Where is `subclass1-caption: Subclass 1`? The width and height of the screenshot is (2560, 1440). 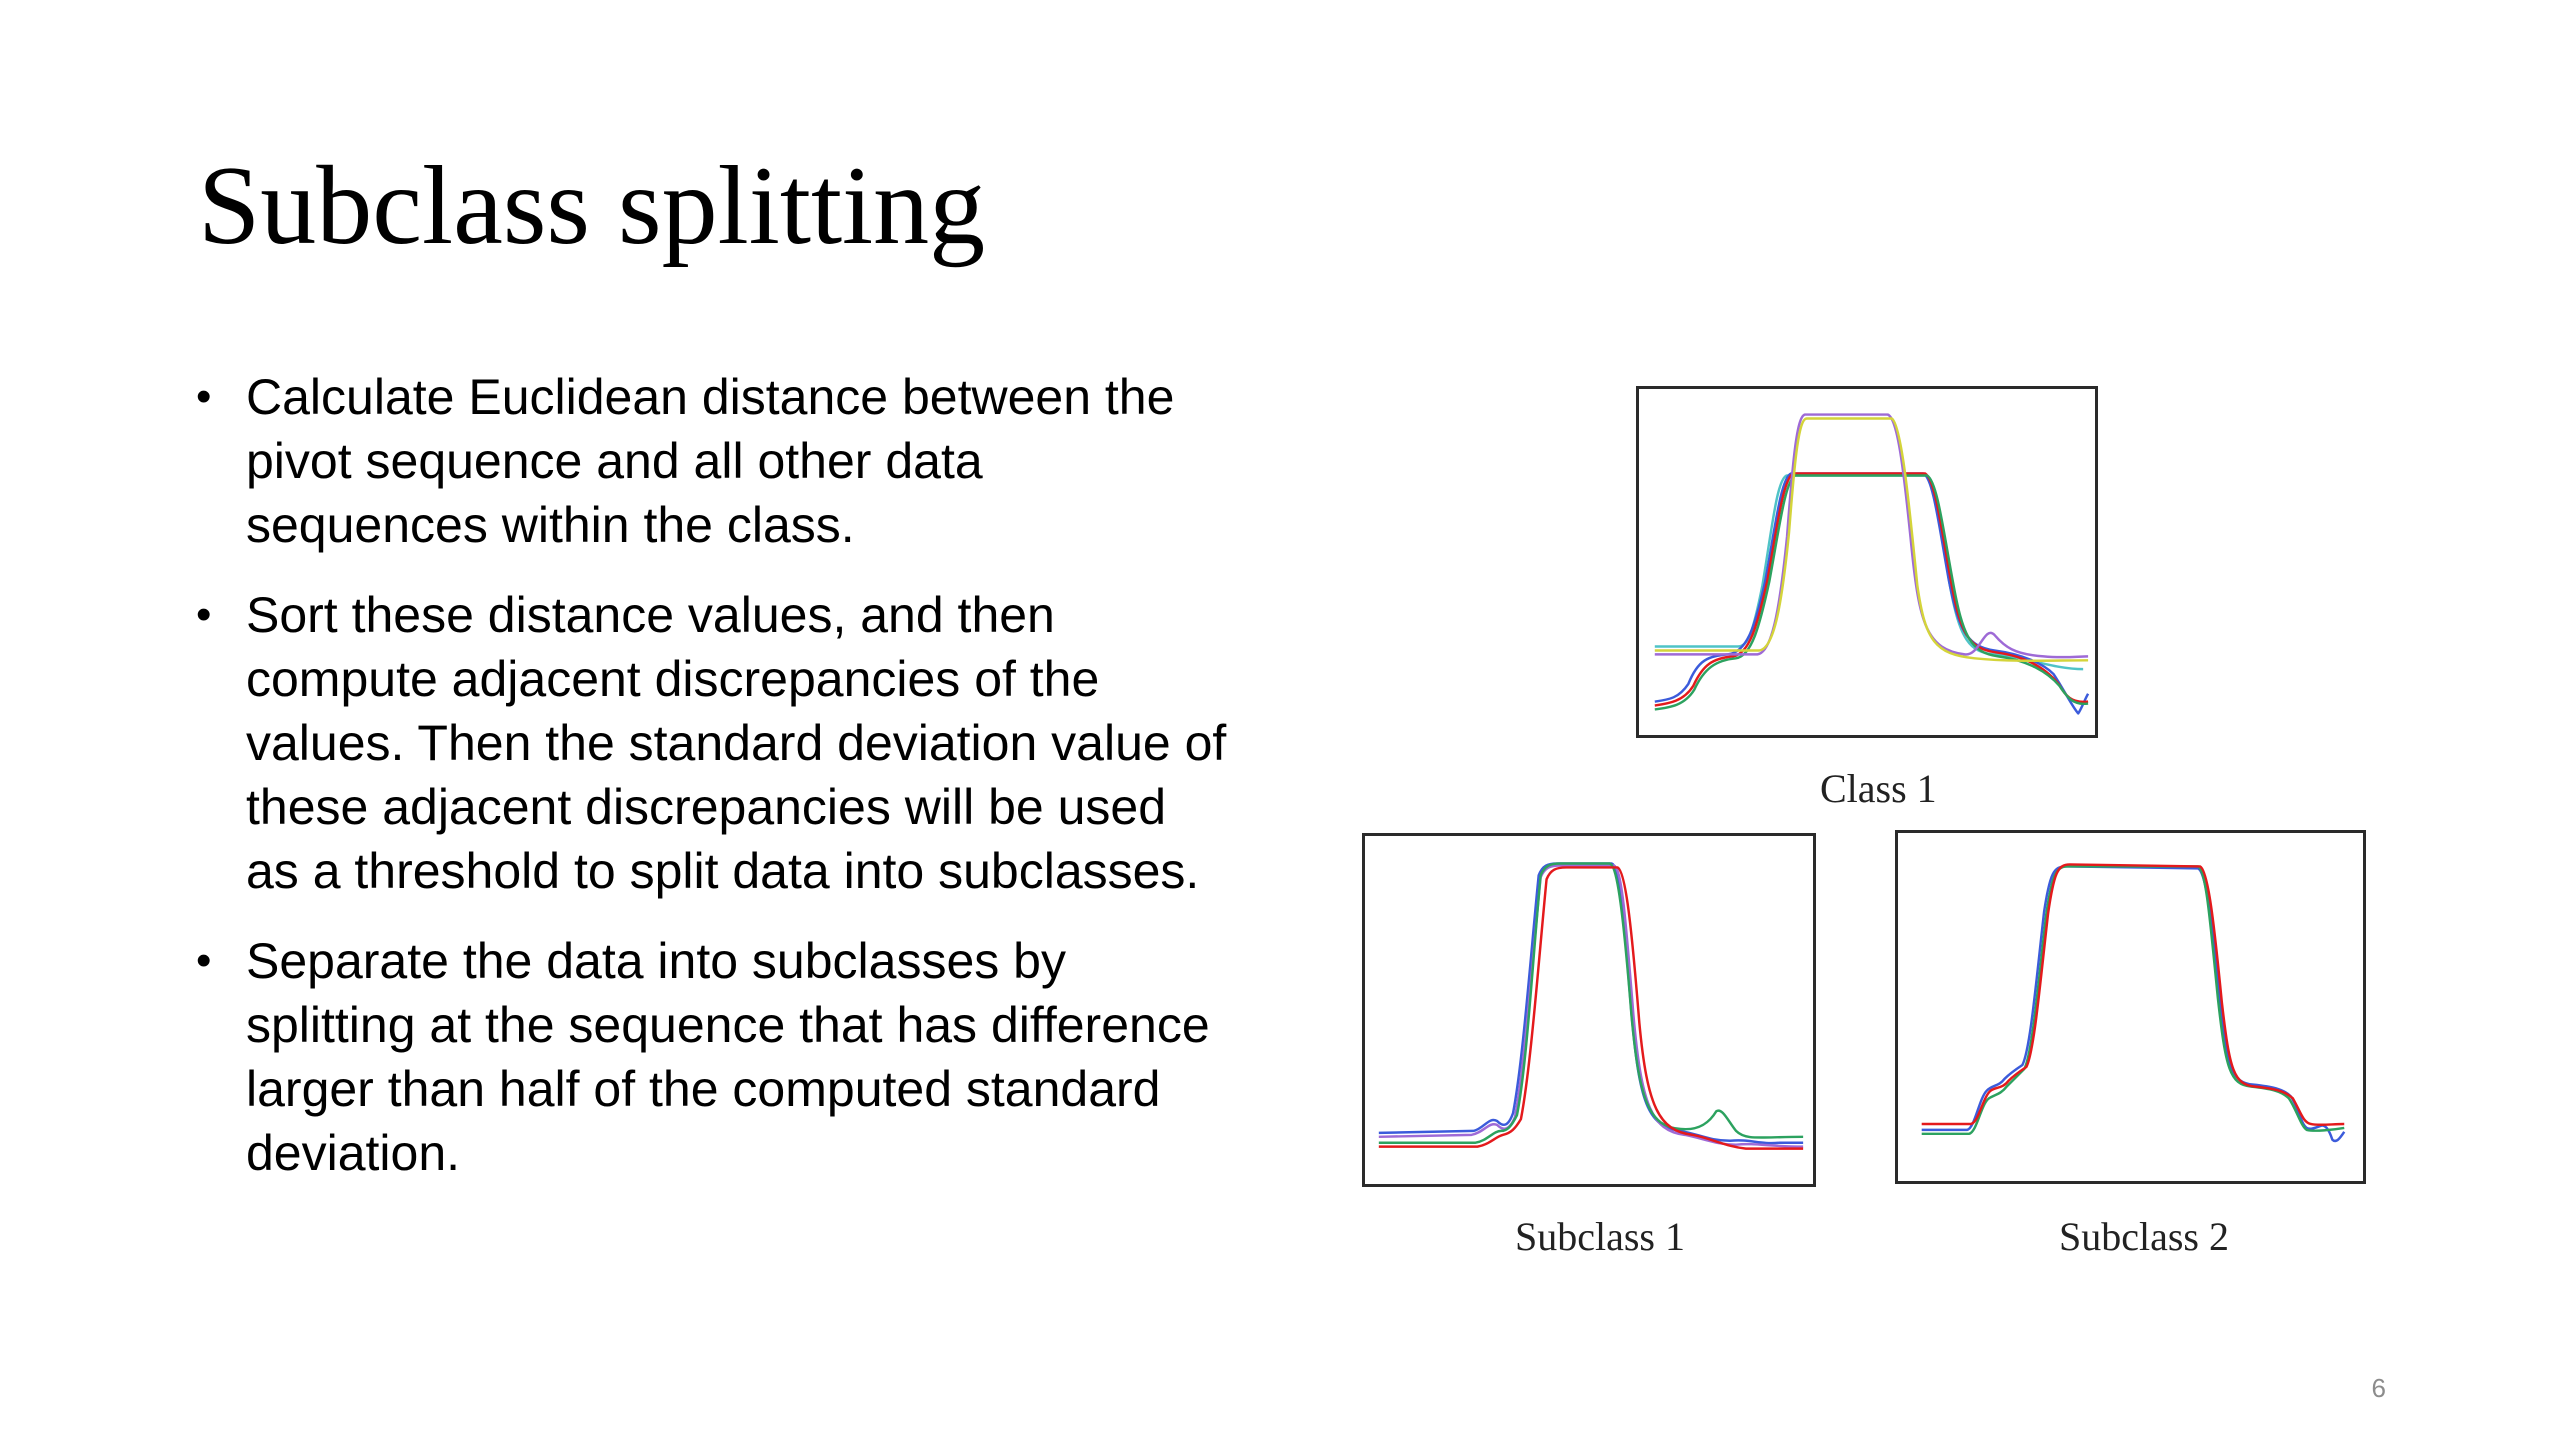
subclass1-caption: Subclass 1 is located at coordinates (1600, 1236).